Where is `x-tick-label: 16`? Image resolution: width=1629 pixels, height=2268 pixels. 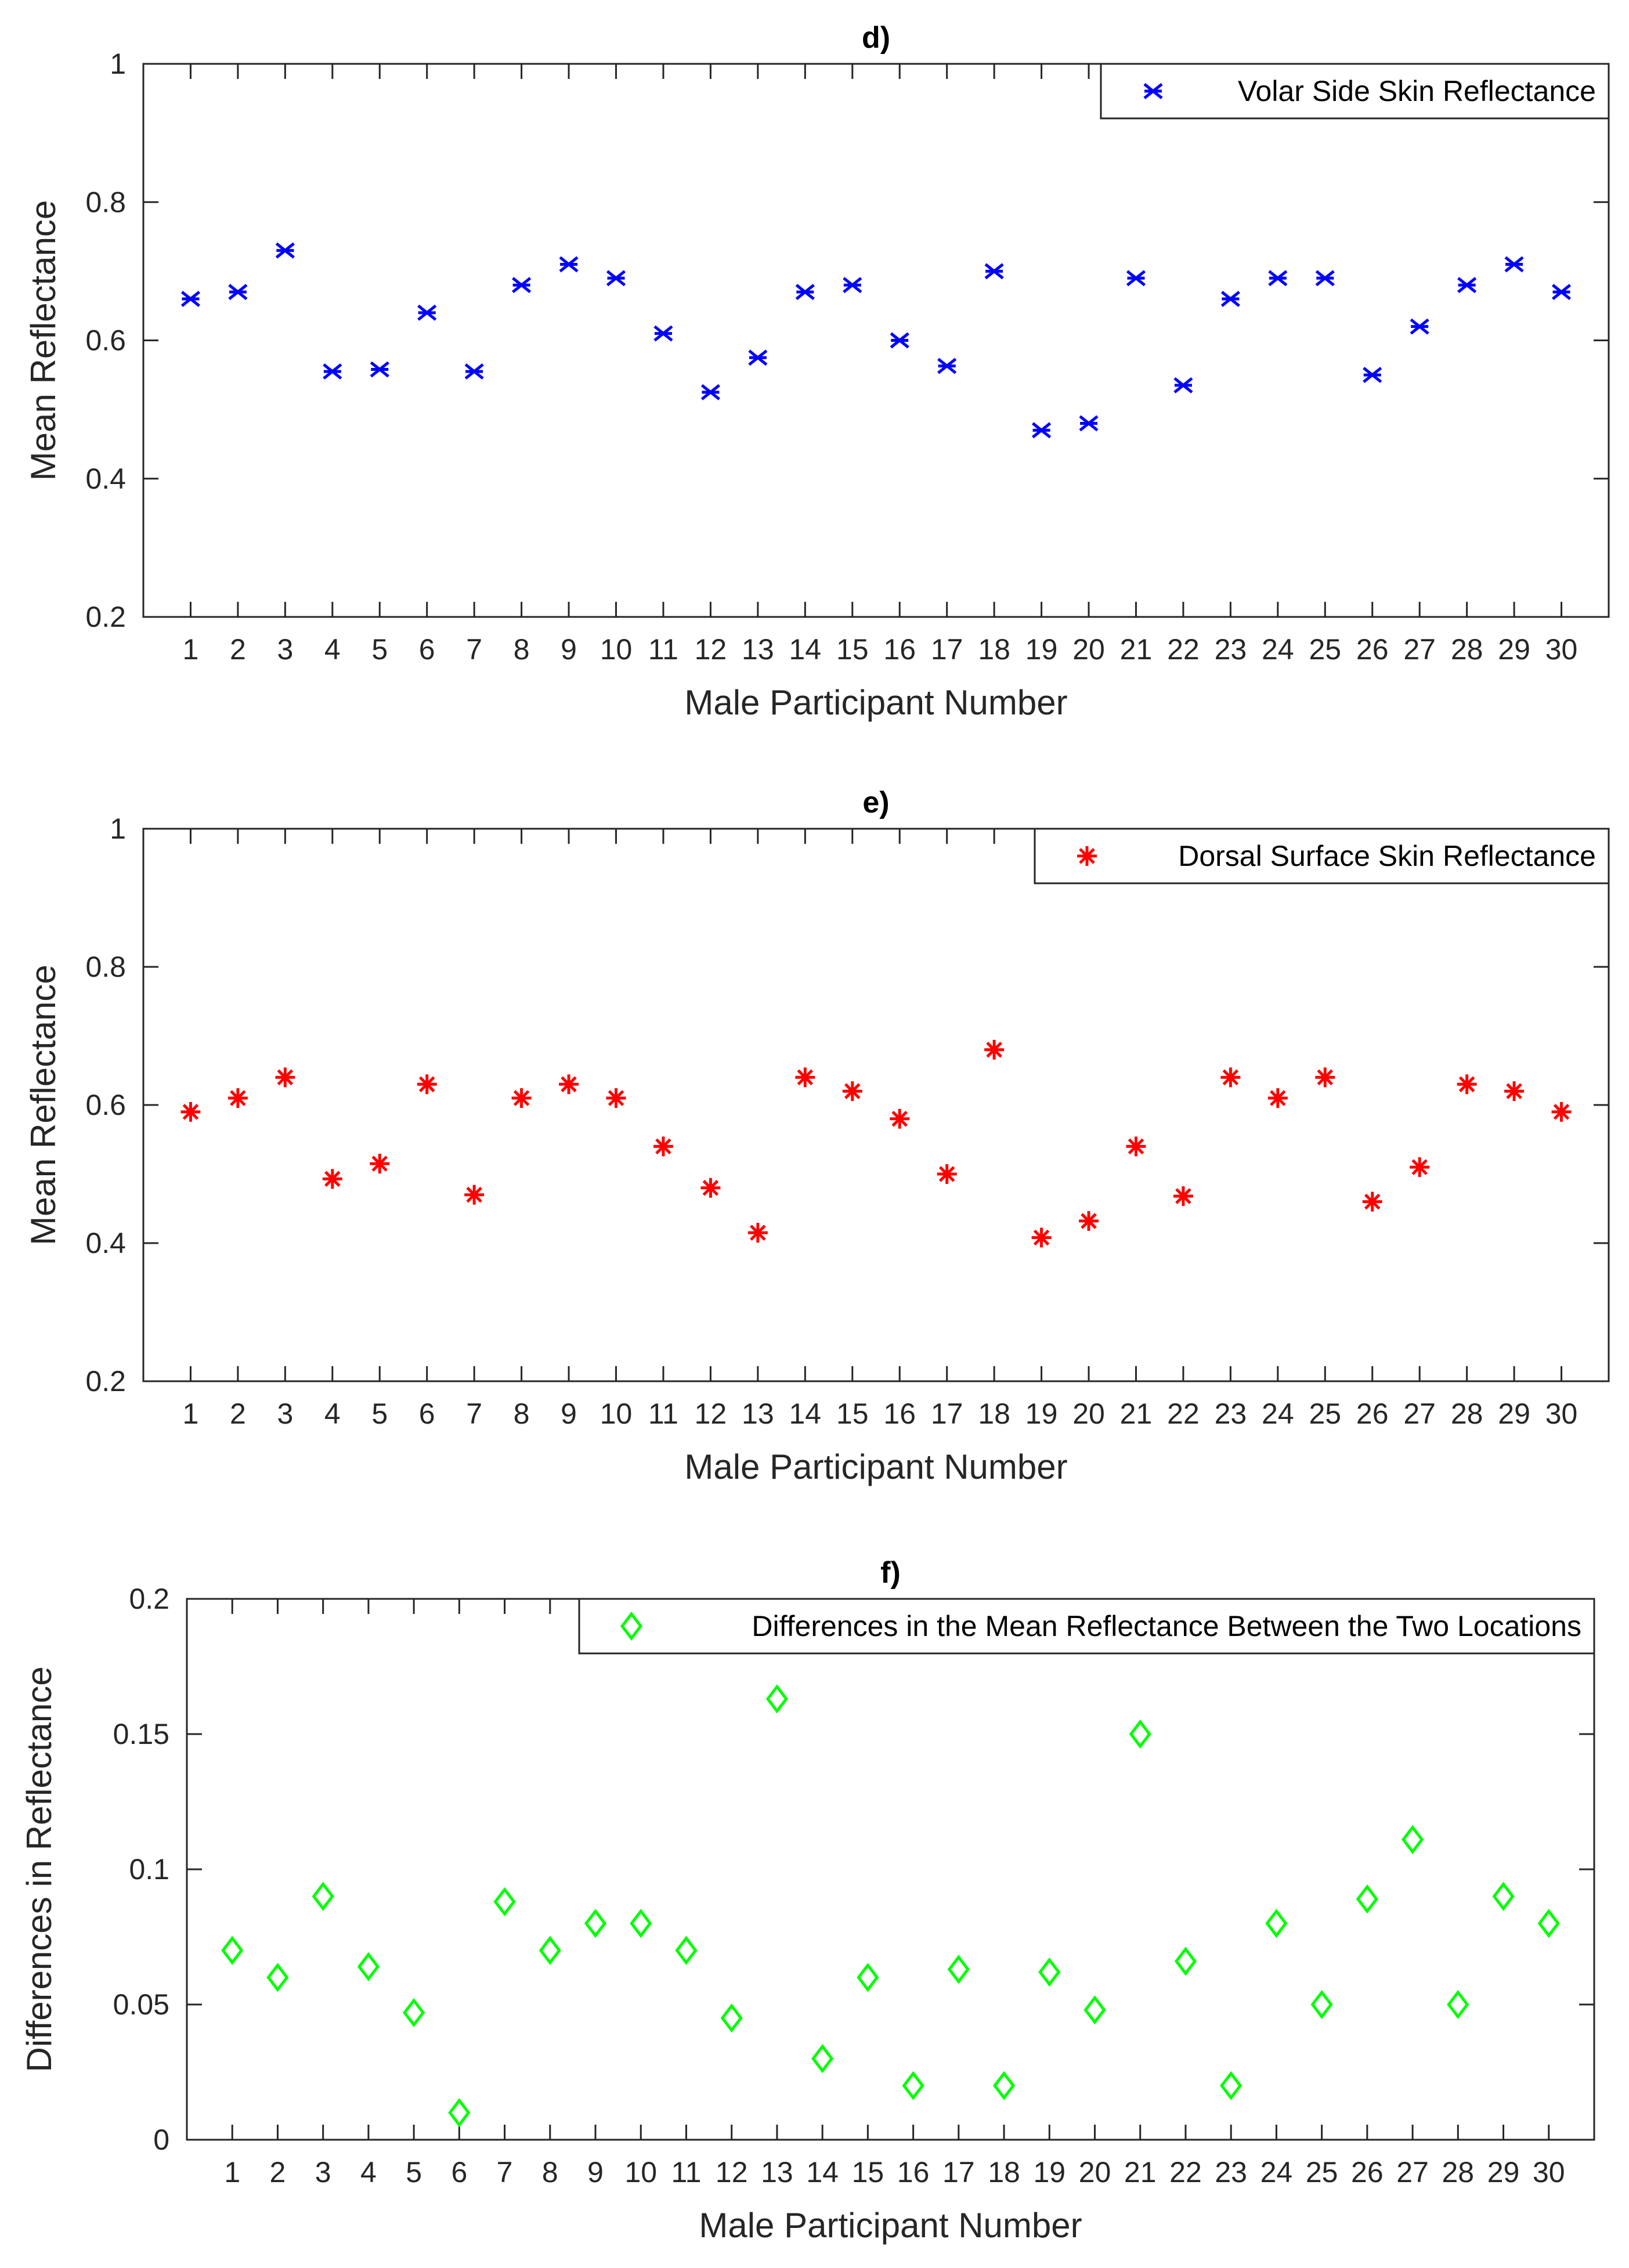 x-tick-label: 16 is located at coordinates (913, 2172).